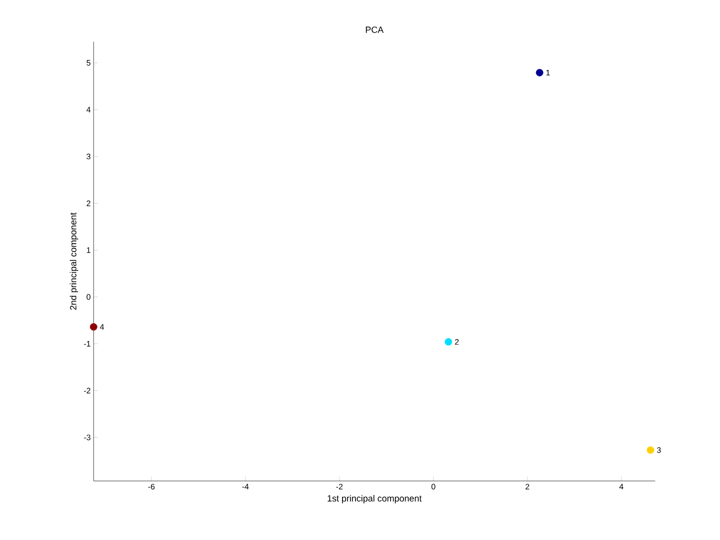 The width and height of the screenshot is (720, 540). I want to click on chart-title: PCA, so click(375, 29).